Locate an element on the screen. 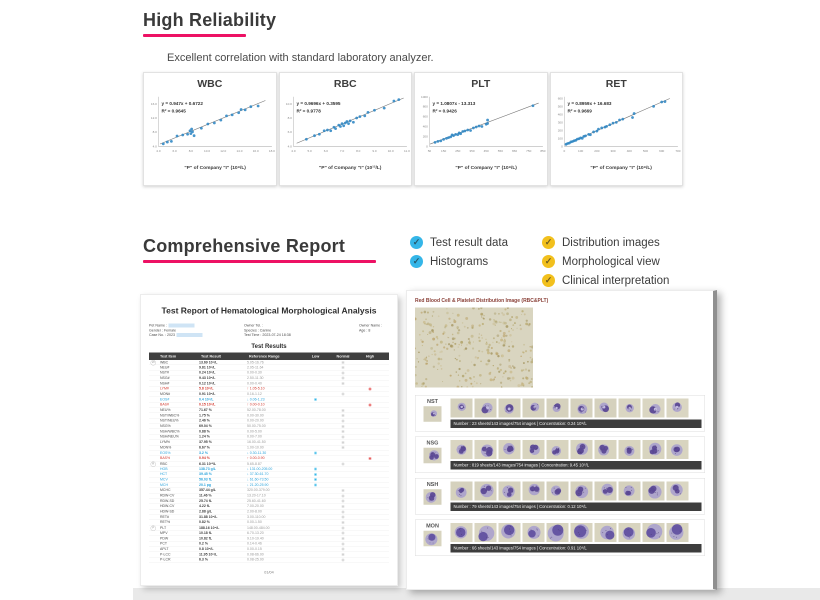  table-row: RET# 31.88 10⁹/L 3.00-110.00 is located at coordinates (269, 518).